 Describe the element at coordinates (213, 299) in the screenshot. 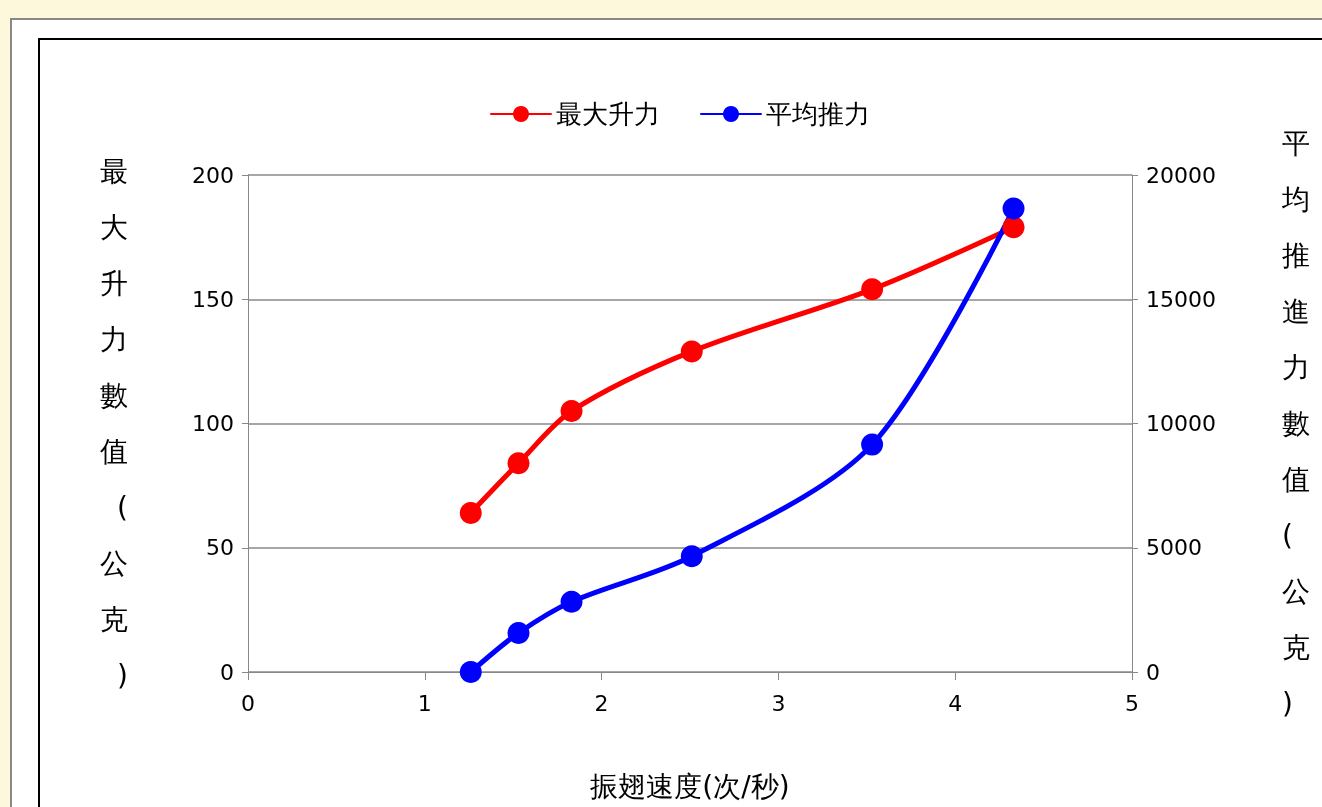

I see `y-tick-label: 150` at that location.